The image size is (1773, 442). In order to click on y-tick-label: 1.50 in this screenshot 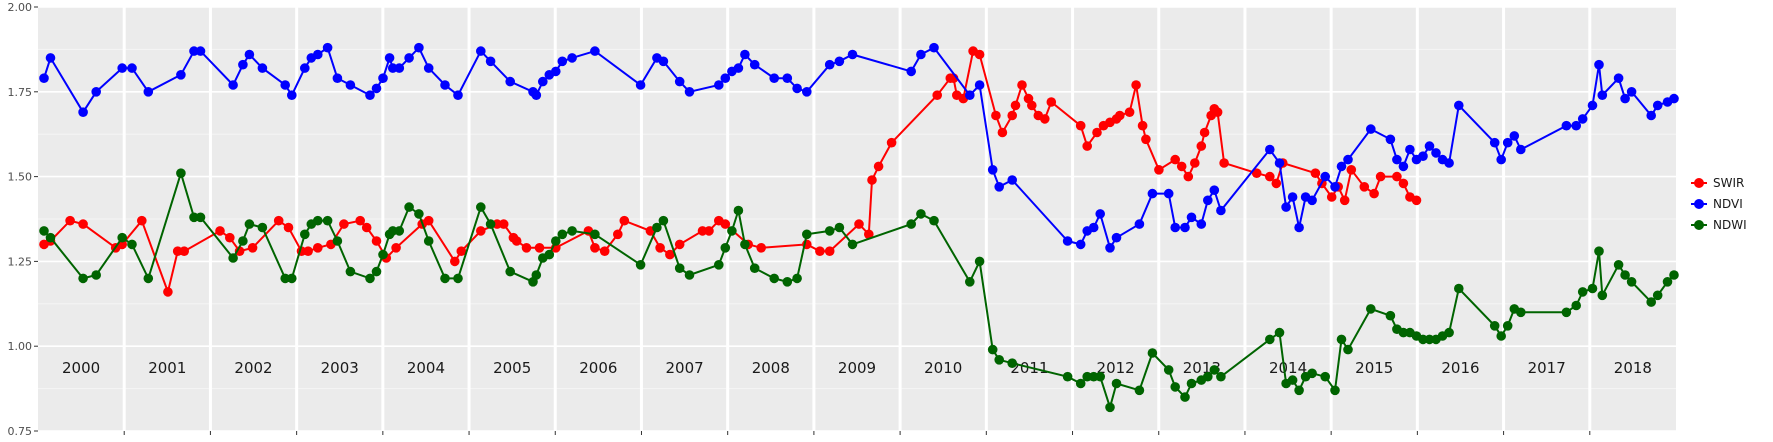, I will do `click(20, 177)`.